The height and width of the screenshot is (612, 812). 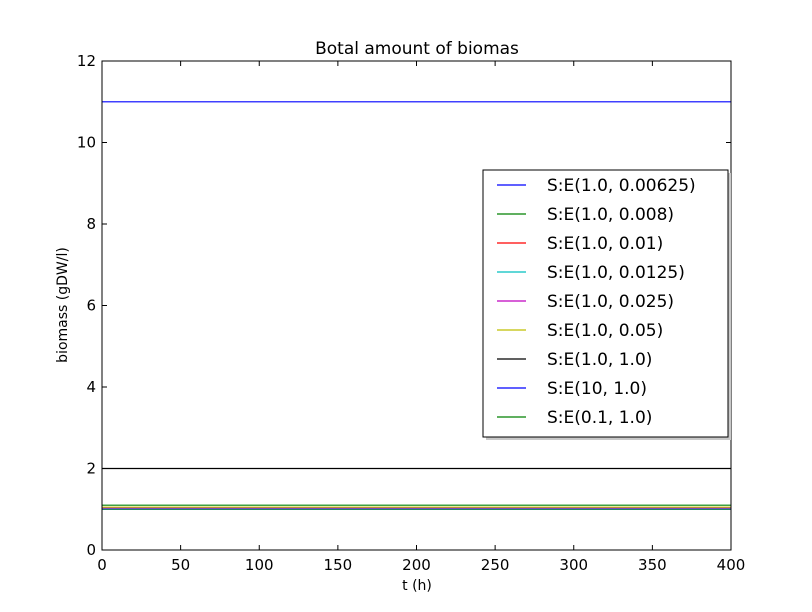 I want to click on legend-label-1: S:E(1.0, 0.008), so click(x=610, y=215).